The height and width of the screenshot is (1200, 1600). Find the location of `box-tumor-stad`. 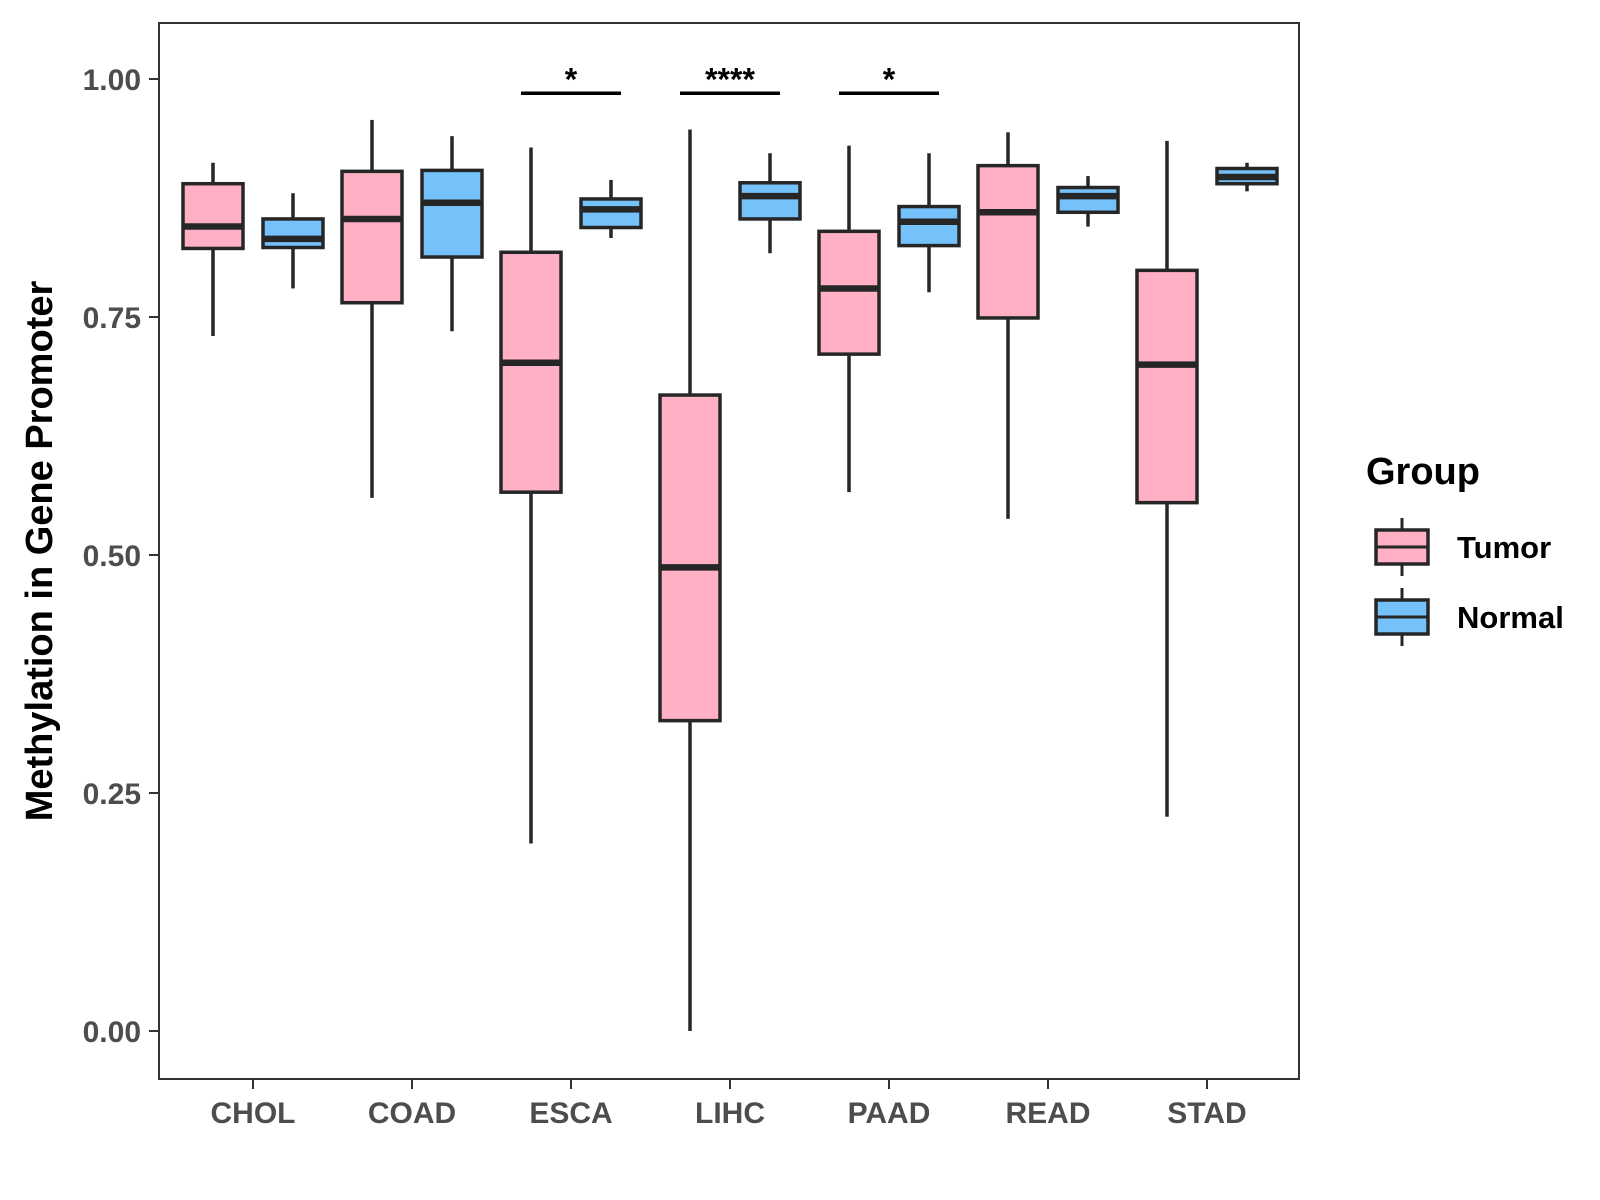

box-tumor-stad is located at coordinates (1167, 478).